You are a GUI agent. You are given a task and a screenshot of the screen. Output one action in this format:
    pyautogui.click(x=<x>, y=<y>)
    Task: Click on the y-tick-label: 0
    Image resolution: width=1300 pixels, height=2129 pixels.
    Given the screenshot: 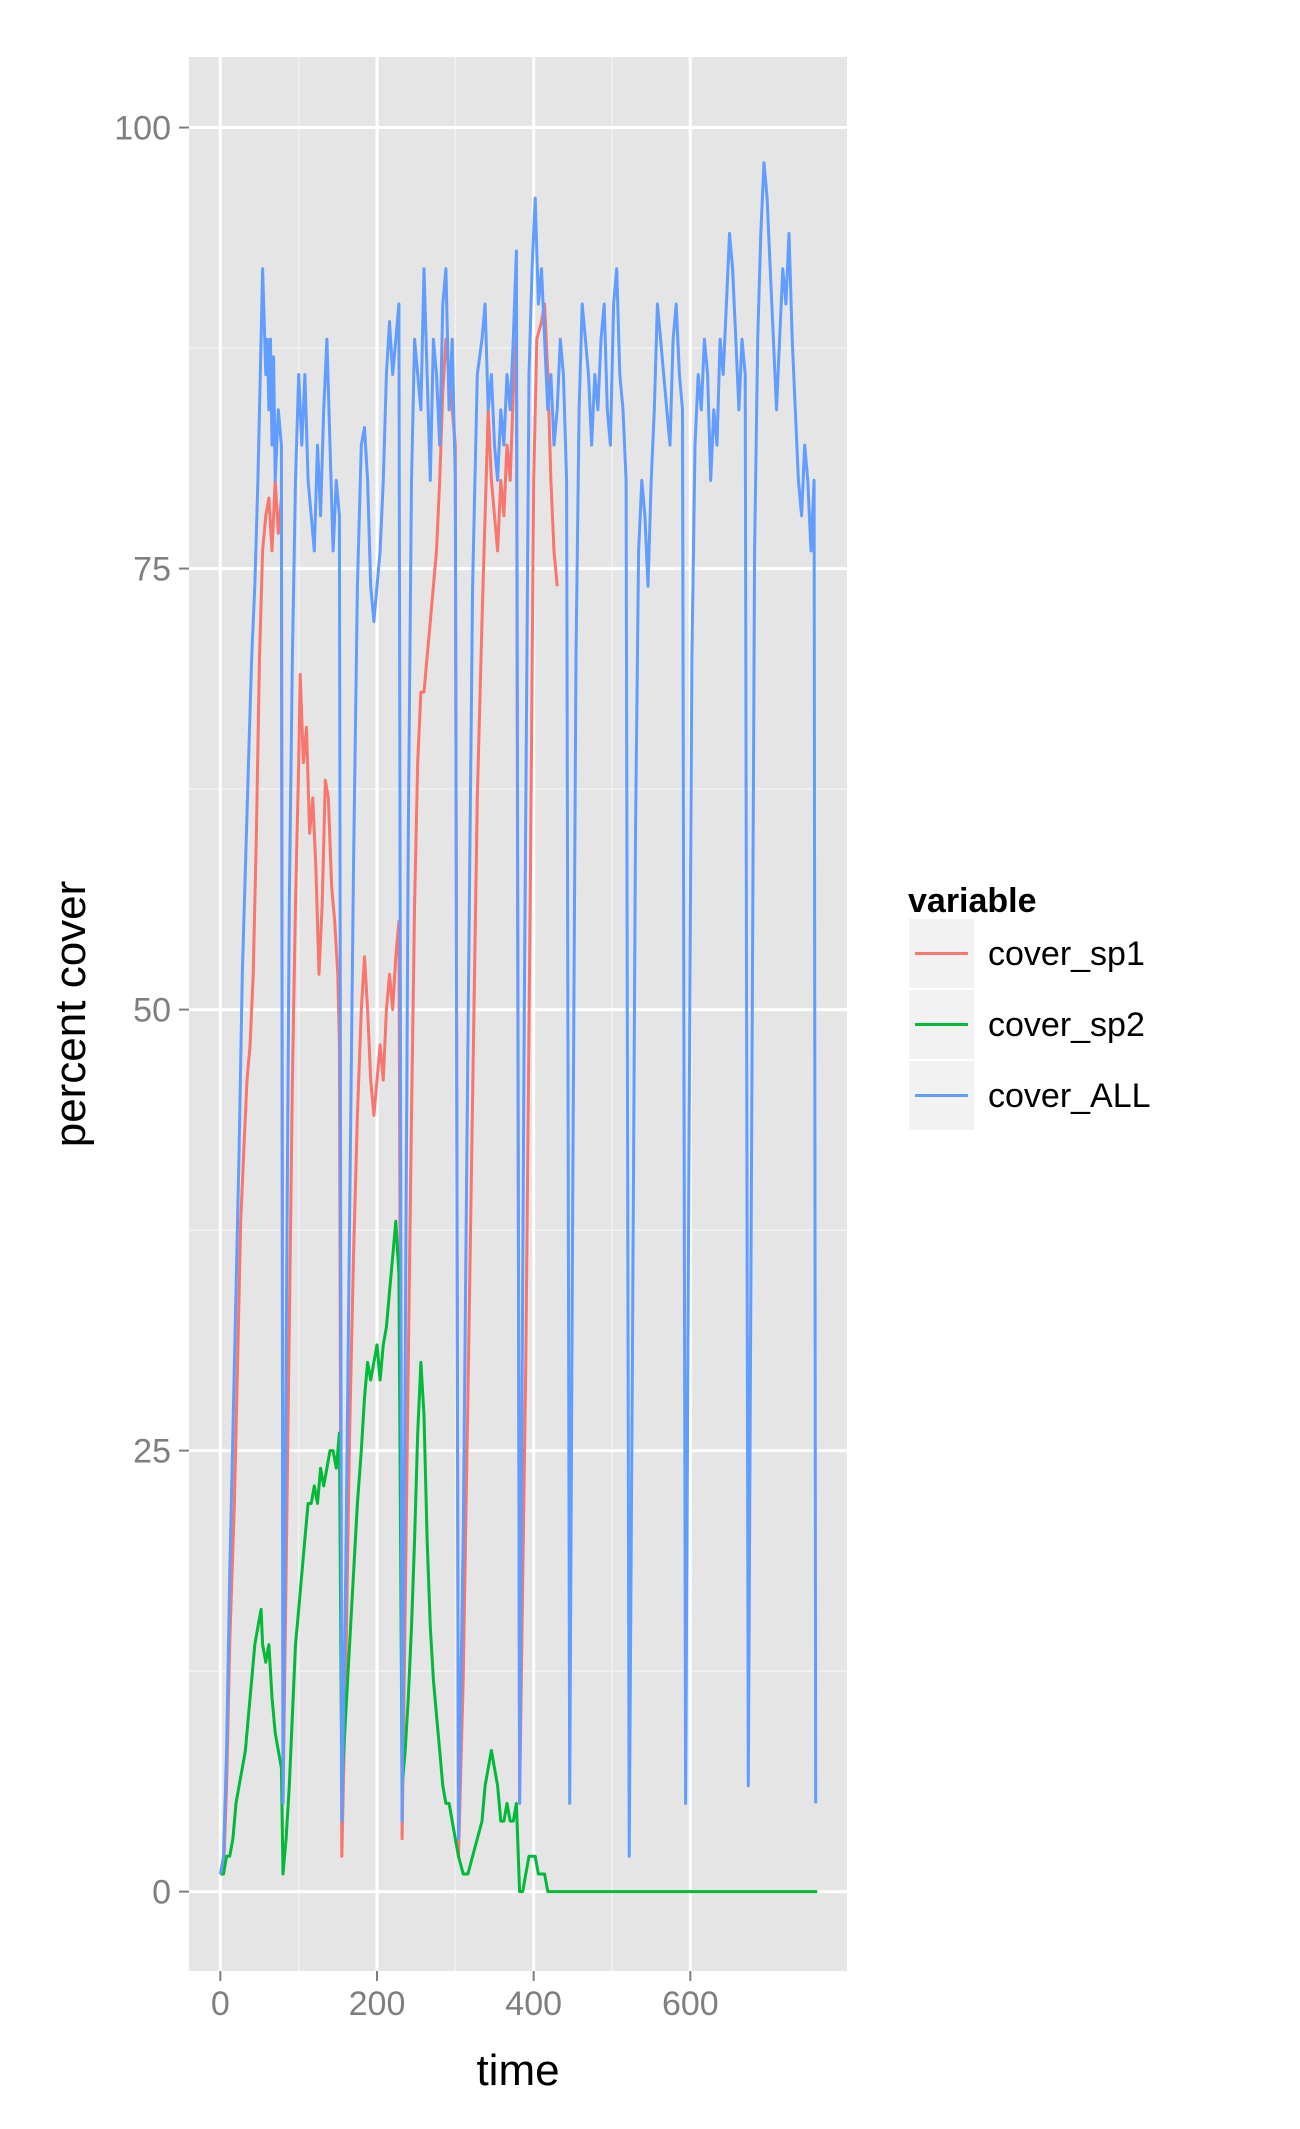 What is the action you would take?
    pyautogui.click(x=161, y=1893)
    